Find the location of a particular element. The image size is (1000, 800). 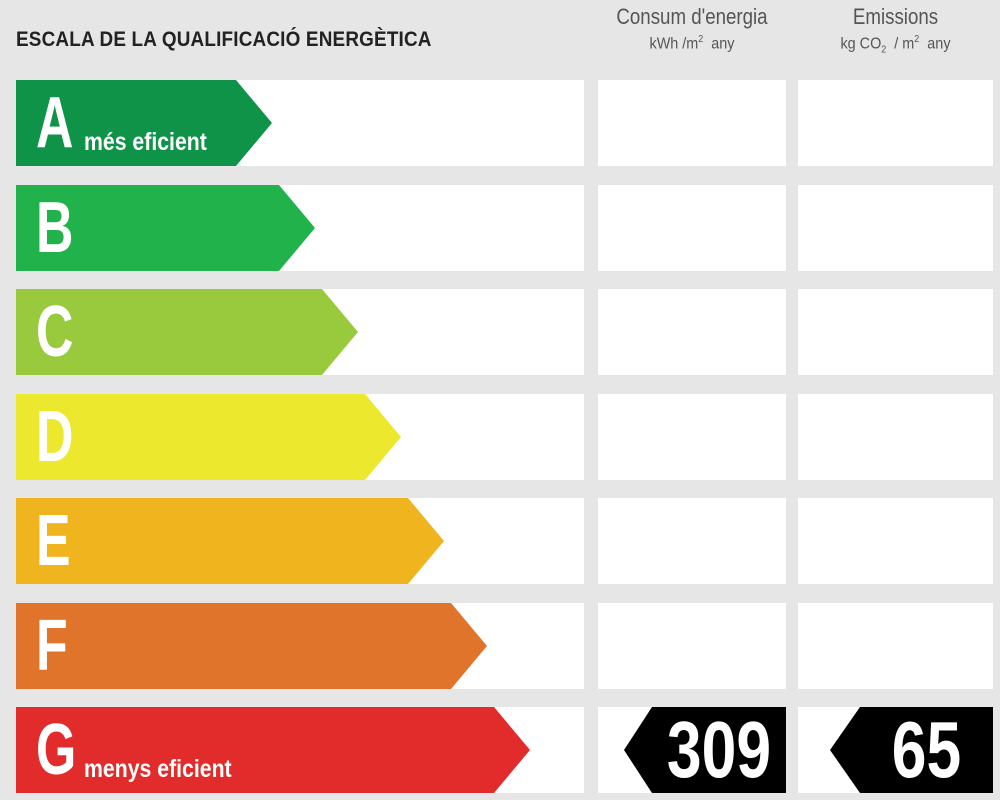

emissions-rating-badge-value: 65 is located at coordinates (926, 749).